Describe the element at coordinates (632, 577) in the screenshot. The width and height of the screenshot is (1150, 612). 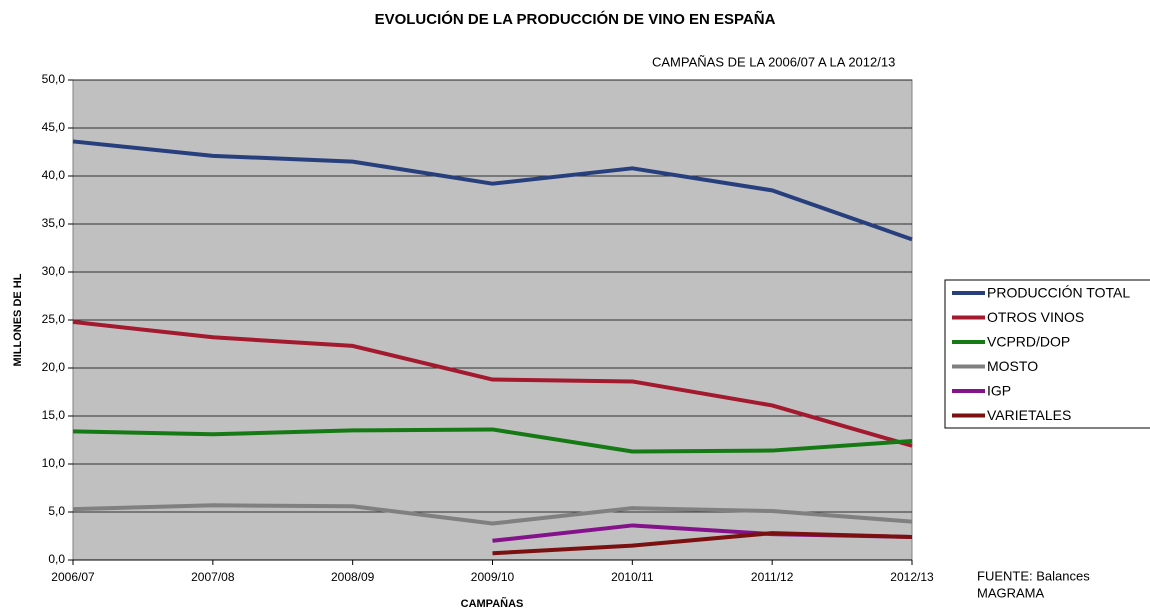
I see `x-tick-label: 2010/11` at that location.